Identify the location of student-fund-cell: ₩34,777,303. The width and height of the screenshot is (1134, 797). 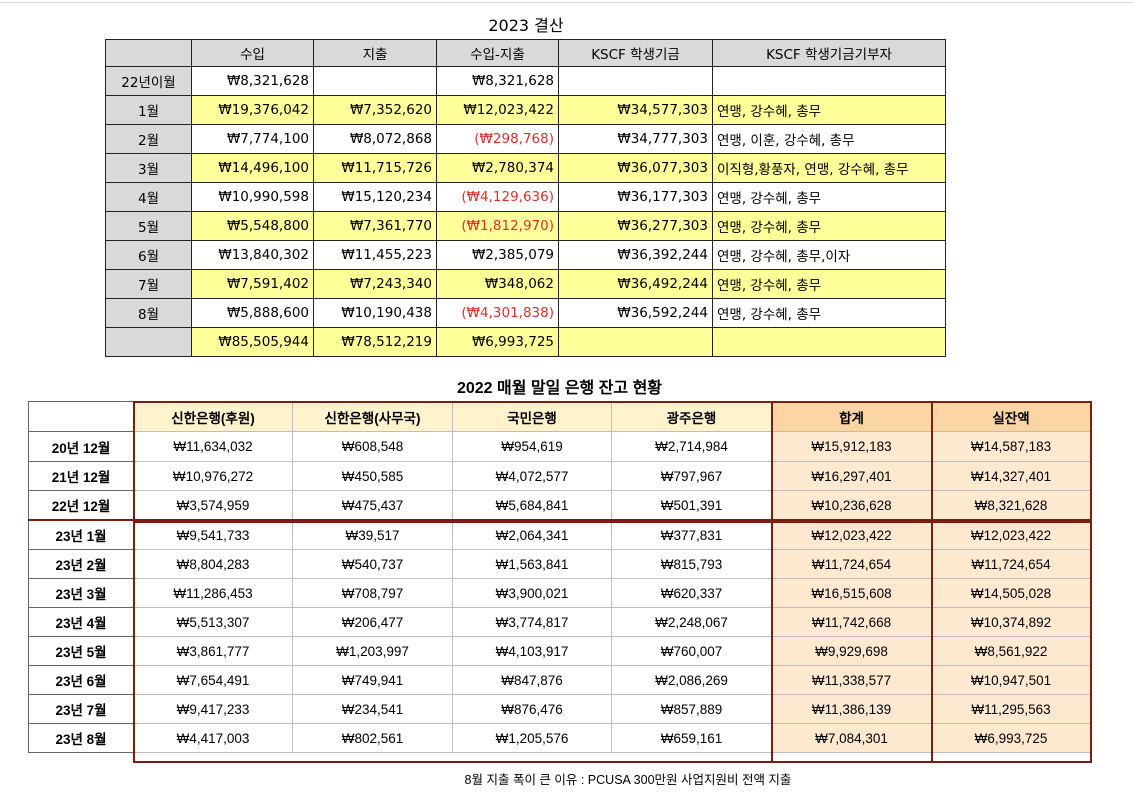
(635, 139).